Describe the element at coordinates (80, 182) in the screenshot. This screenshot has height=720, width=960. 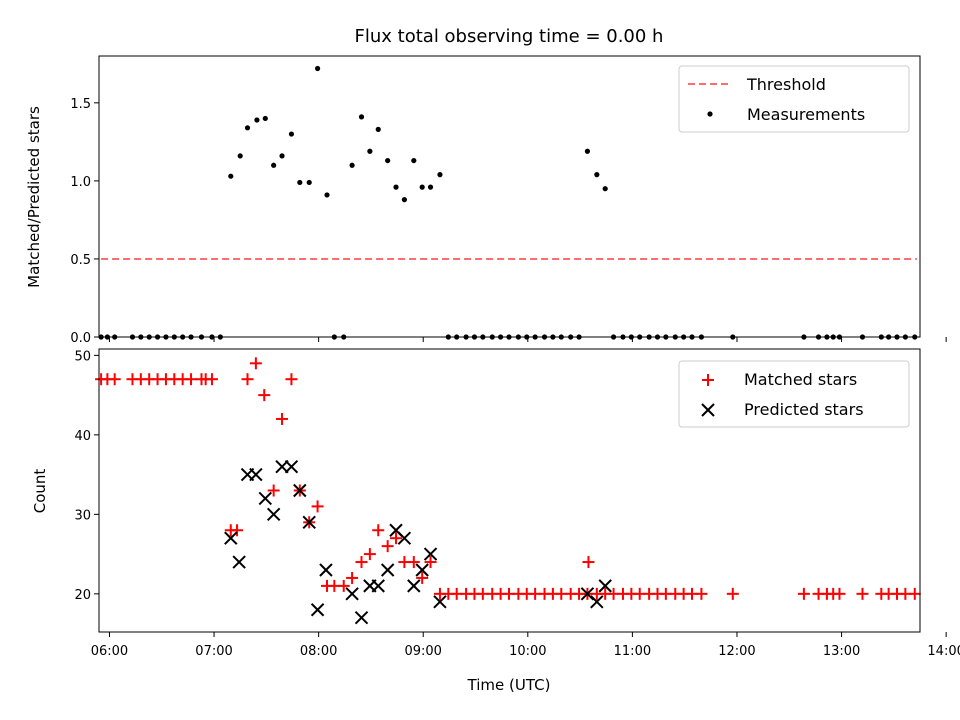
I see `top-y-tick-label: 1.0` at that location.